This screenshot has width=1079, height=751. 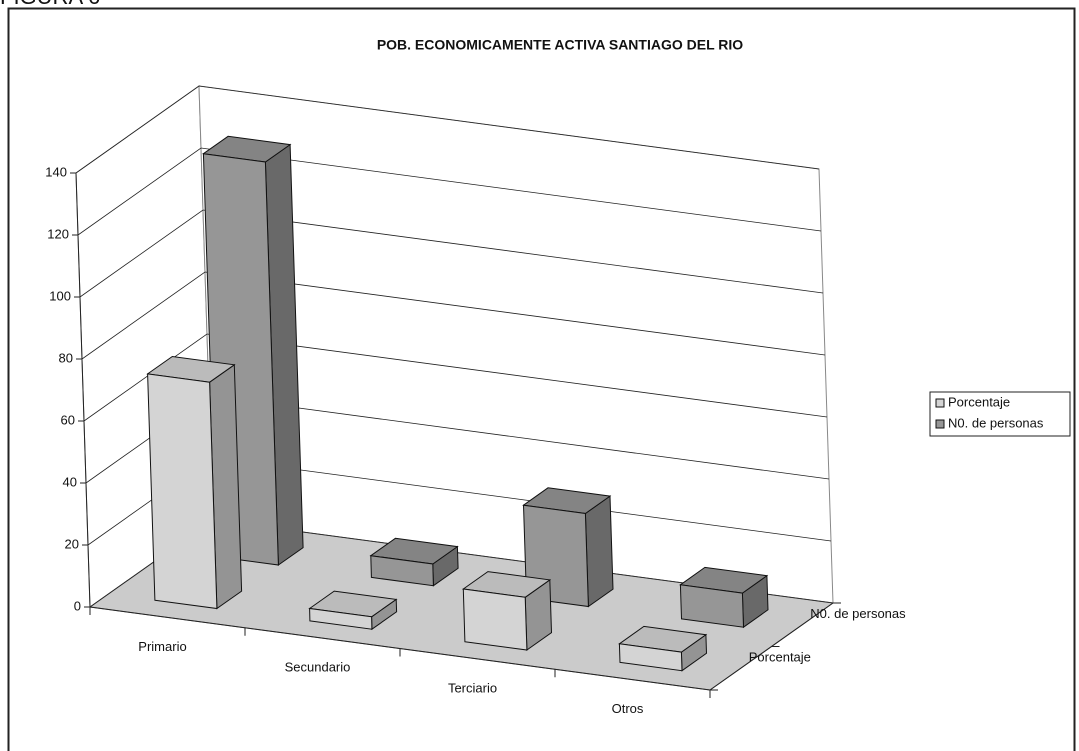 I want to click on legend-box, so click(x=1000, y=414).